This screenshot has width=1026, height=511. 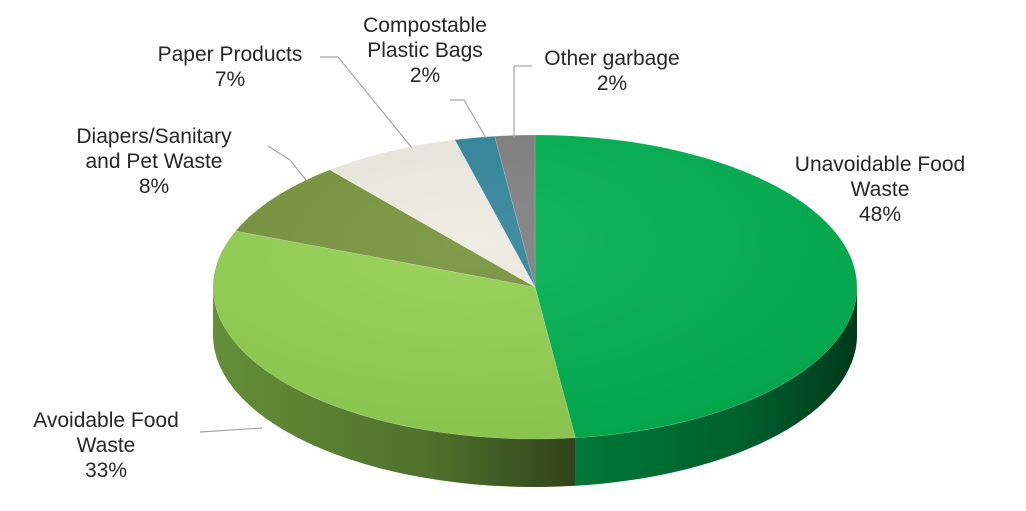 I want to click on slice-label-paper-products: Paper Products 7%, so click(x=230, y=67).